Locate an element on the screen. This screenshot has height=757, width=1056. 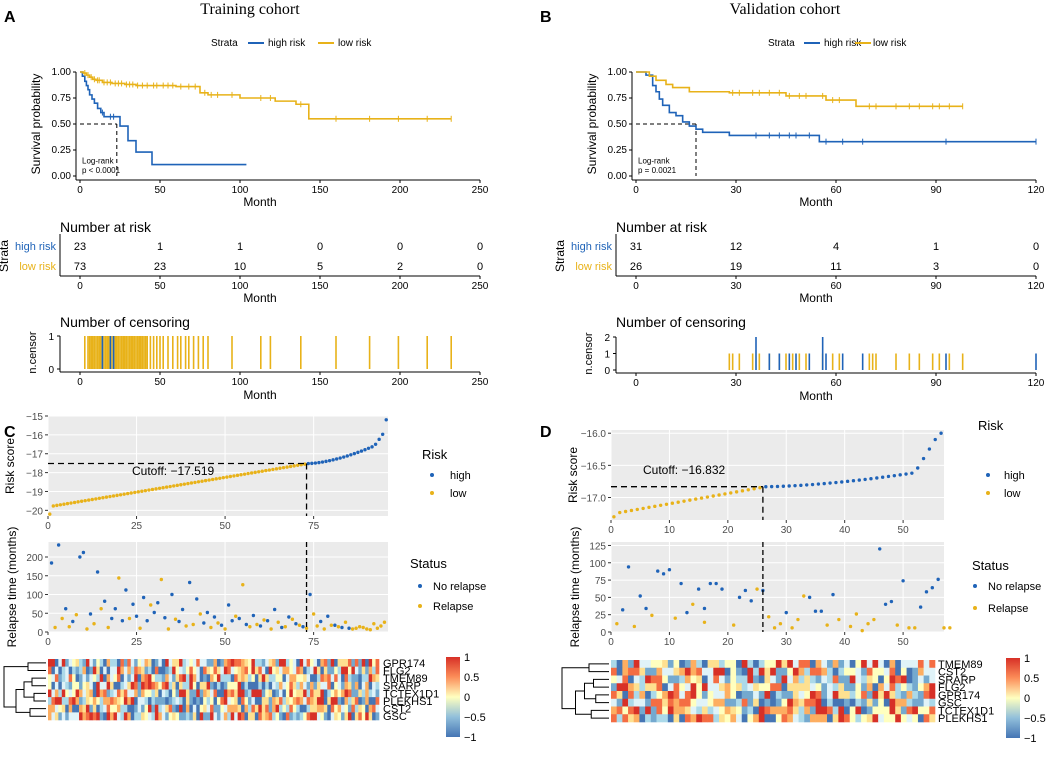
heatmap-row-label: CST2 is located at coordinates (397, 710).